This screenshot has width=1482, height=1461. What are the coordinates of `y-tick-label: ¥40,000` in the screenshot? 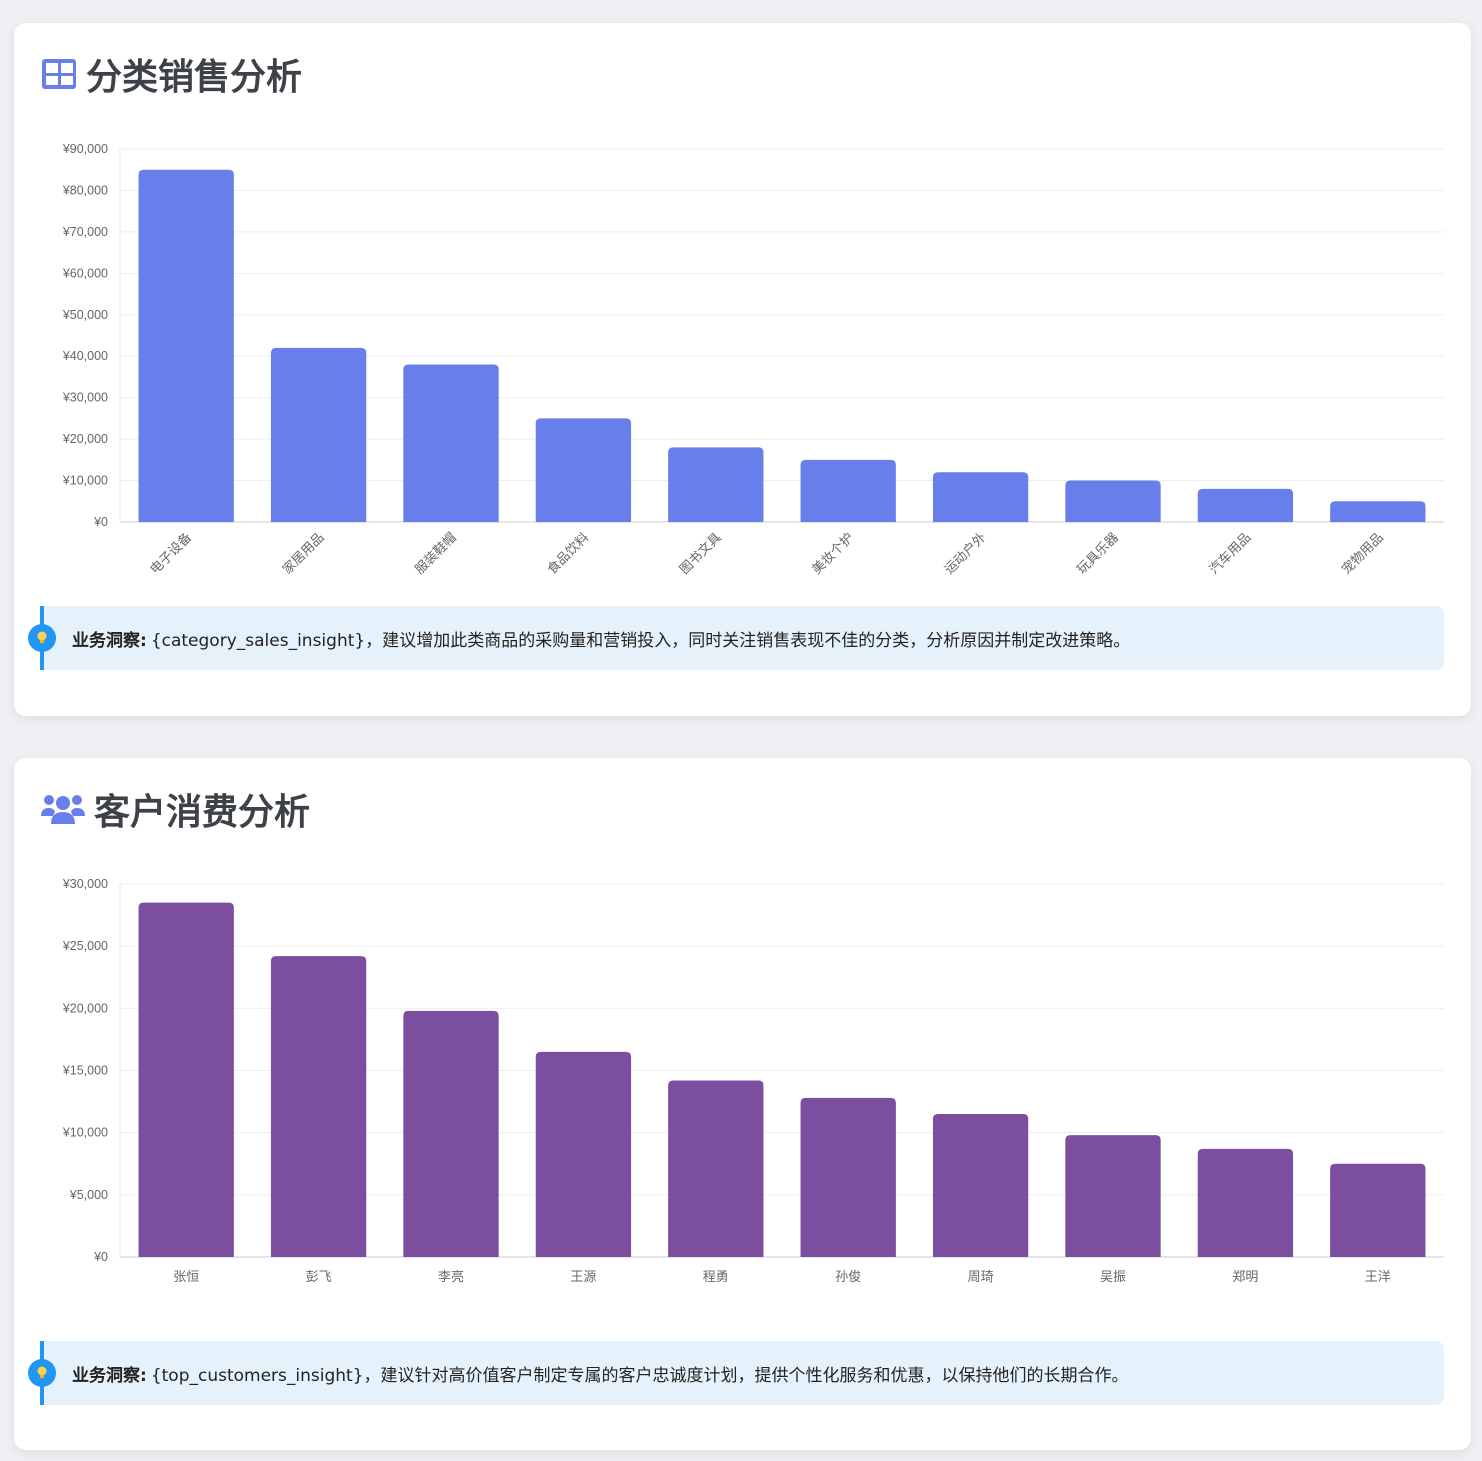 It's located at (85, 356).